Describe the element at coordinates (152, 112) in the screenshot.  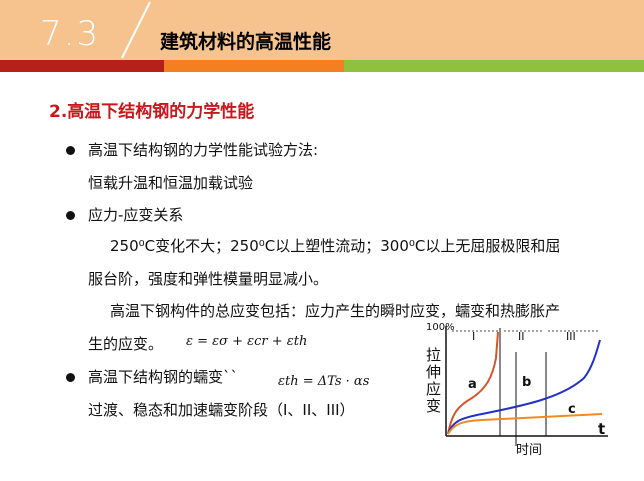
I see `section-subtitle: 2.高温下结构钢的力学性能` at that location.